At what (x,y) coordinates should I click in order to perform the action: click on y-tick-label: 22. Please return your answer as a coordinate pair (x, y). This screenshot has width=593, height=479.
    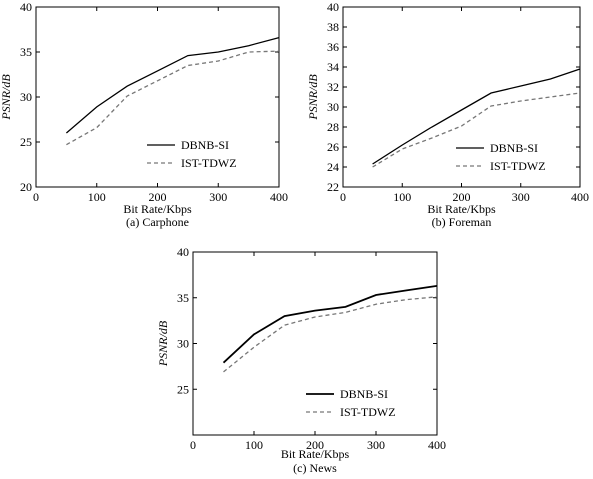
    Looking at the image, I should click on (333, 187).